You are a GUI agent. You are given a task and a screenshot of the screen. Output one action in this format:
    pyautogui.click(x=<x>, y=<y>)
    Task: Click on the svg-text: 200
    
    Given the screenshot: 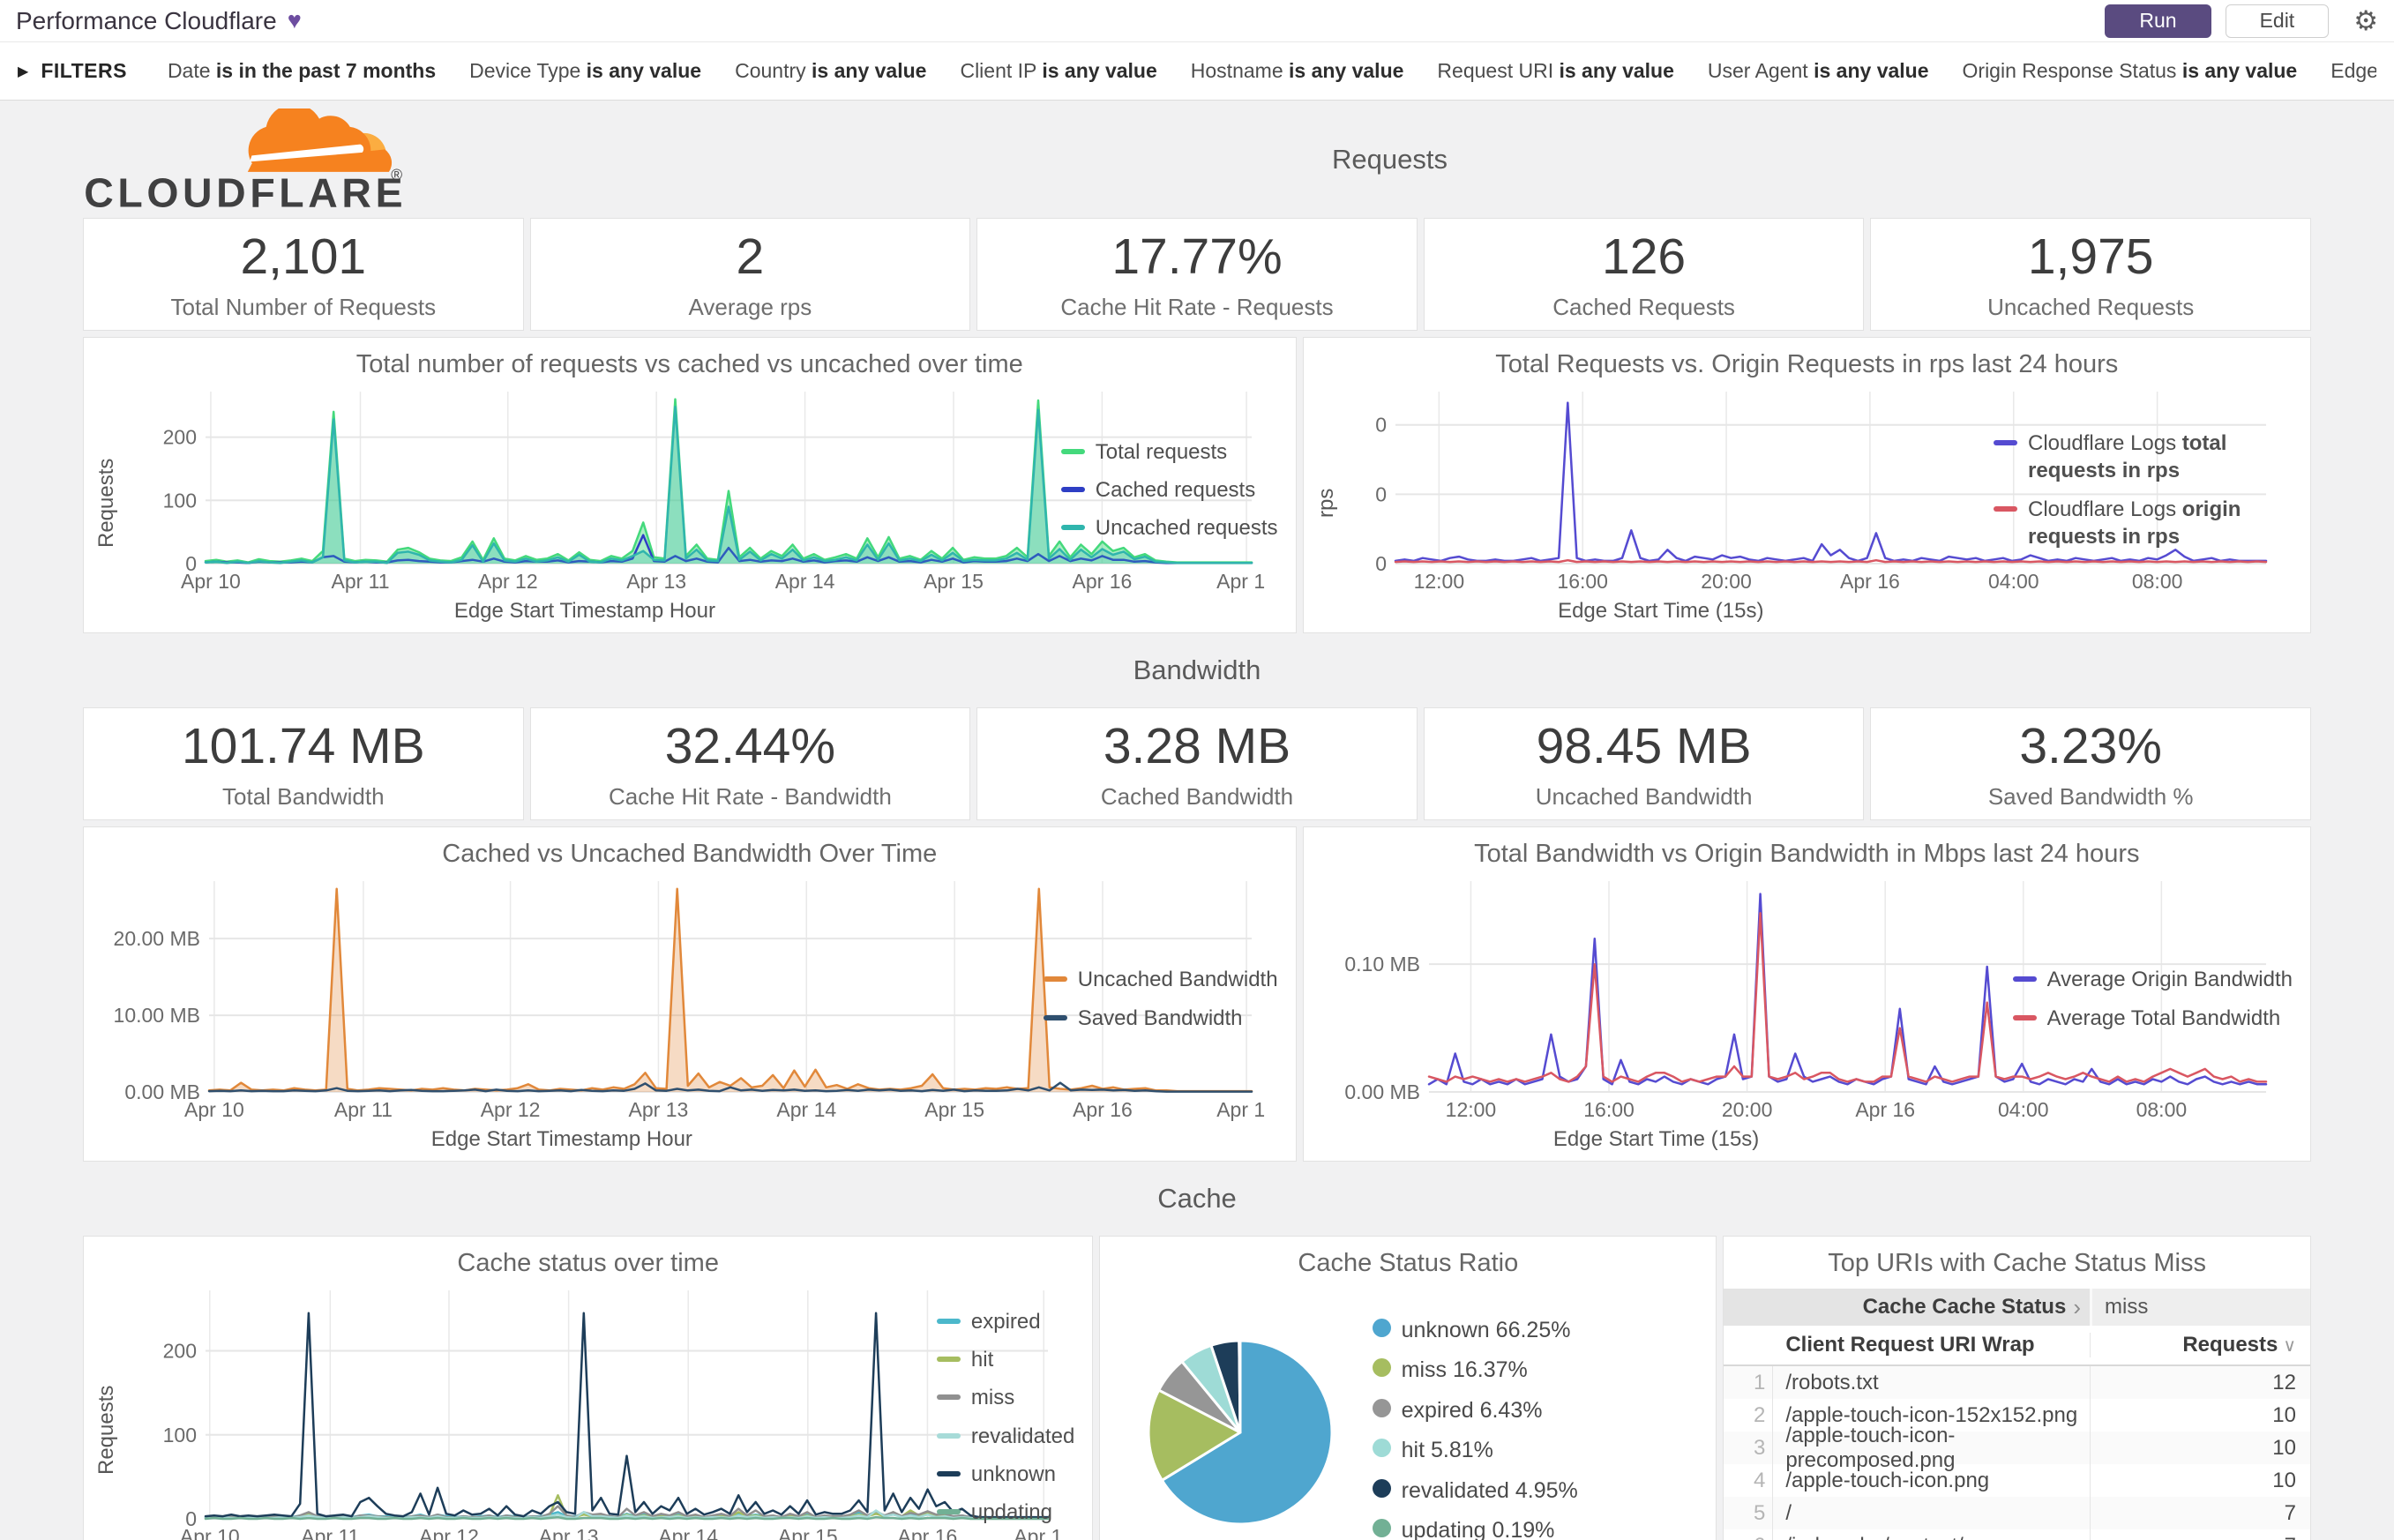 What is the action you would take?
    pyautogui.click(x=180, y=1351)
    